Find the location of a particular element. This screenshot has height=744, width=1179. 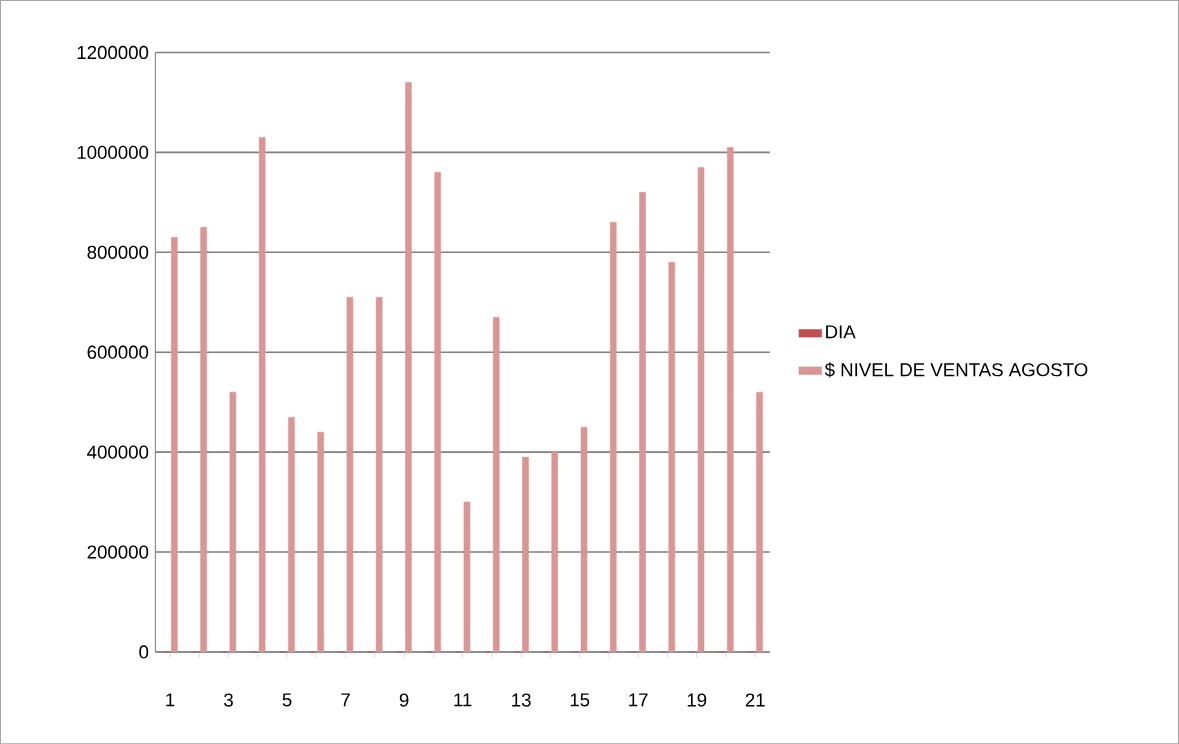

y-tick-label: 200000 is located at coordinates (118, 552).